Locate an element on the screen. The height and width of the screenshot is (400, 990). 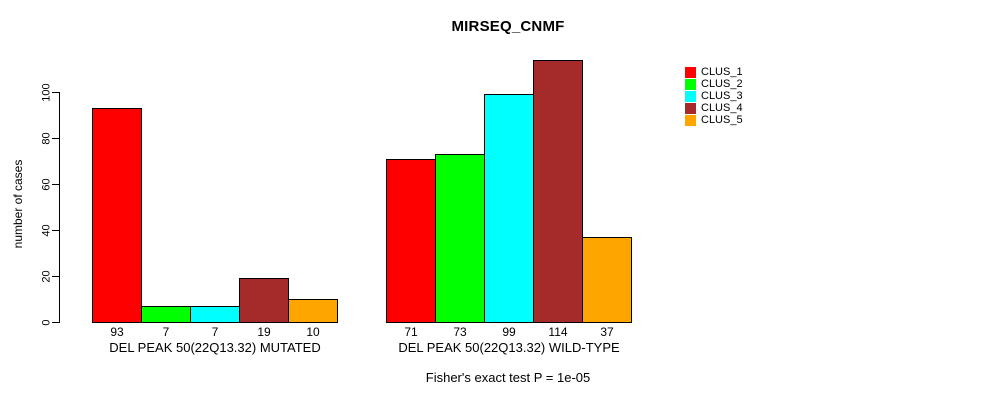
value-label: 73 is located at coordinates (460, 332).